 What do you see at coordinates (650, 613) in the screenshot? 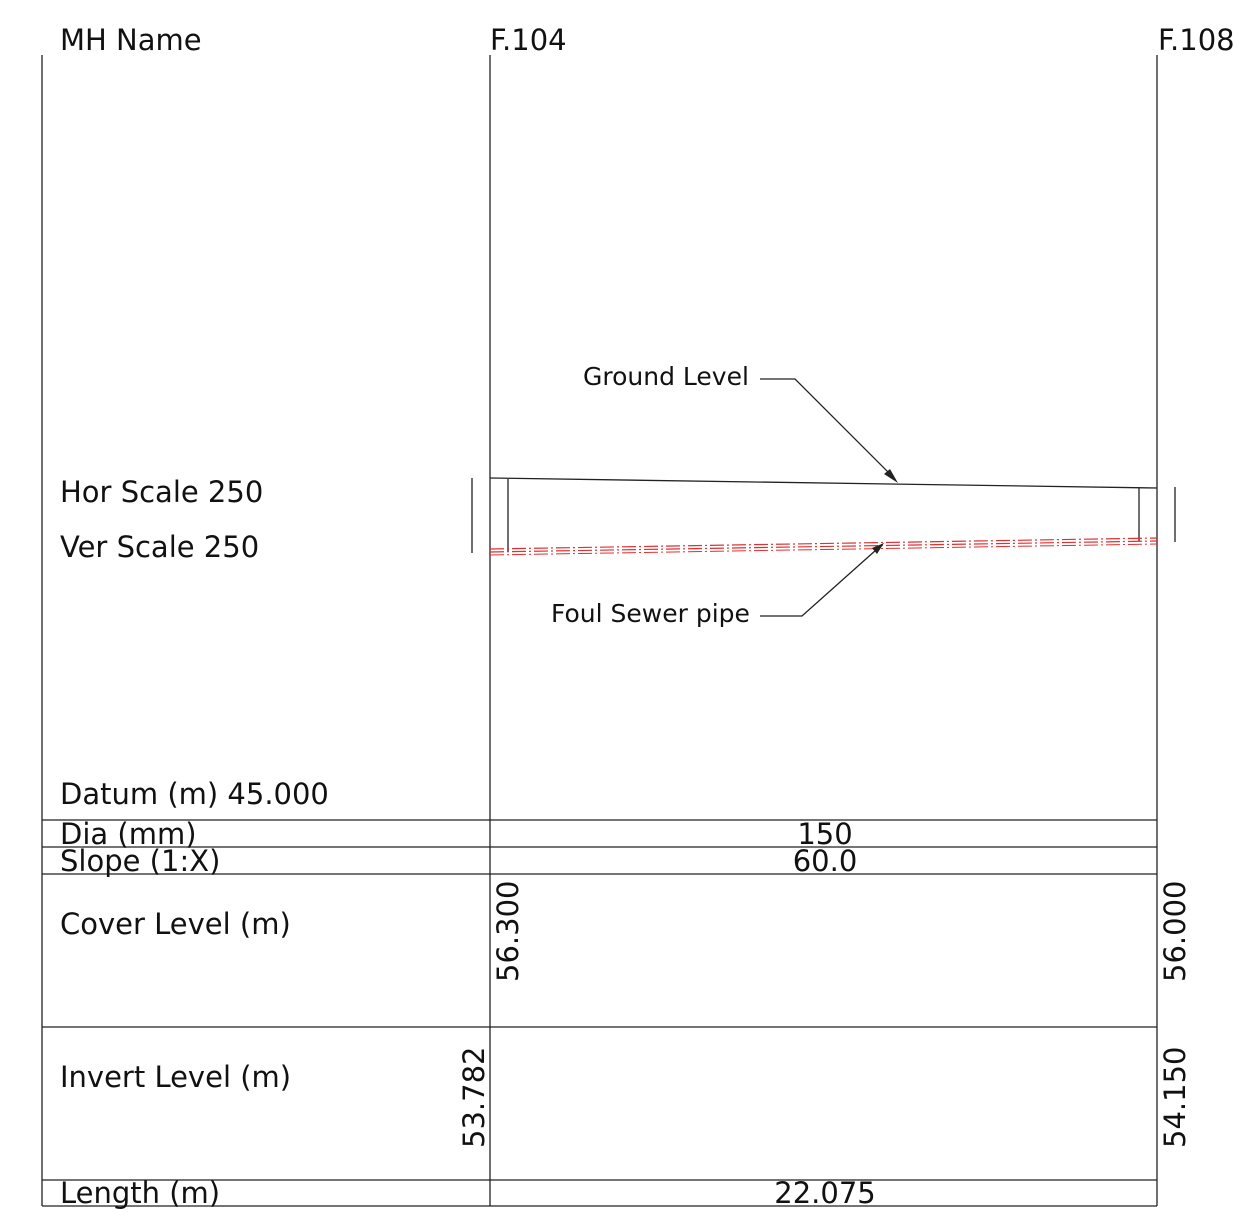
I see `foul-sewer-annotation: Foul Sewer pipe` at bounding box center [650, 613].